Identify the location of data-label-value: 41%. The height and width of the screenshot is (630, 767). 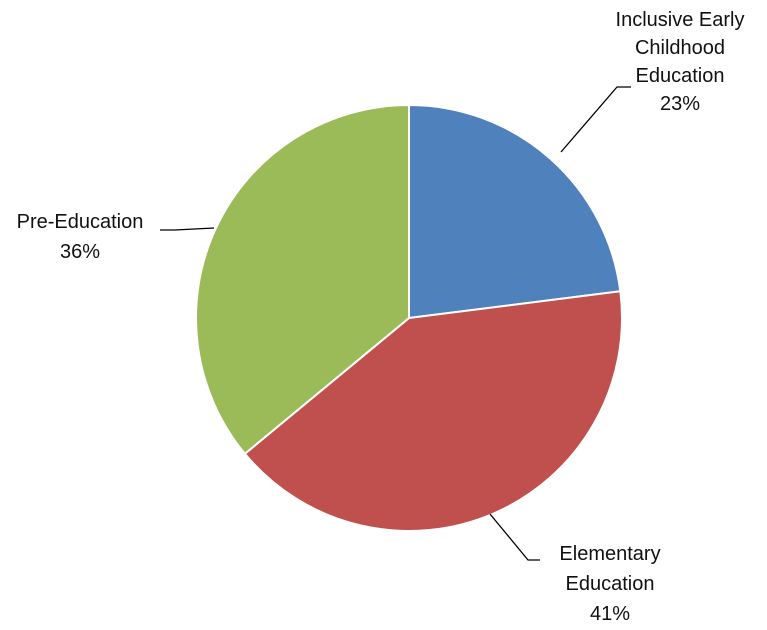
(610, 614).